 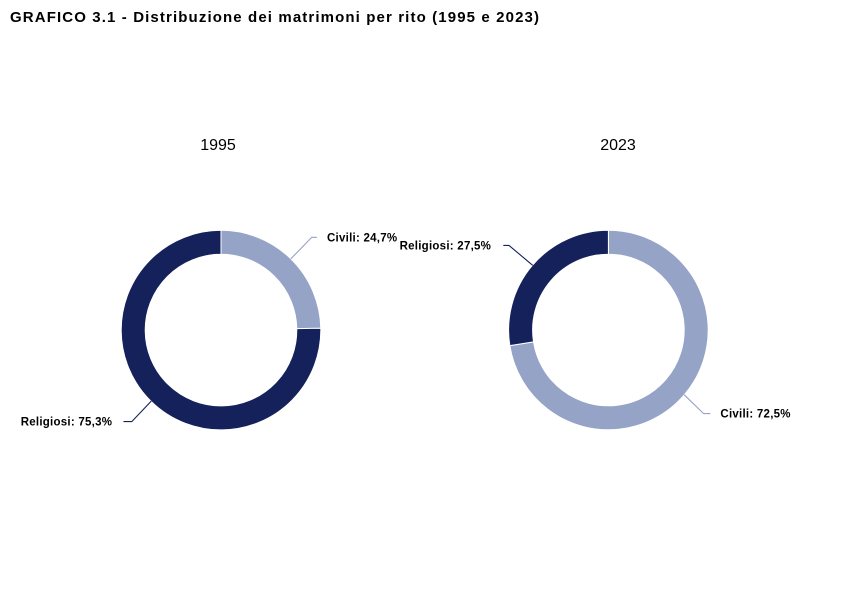 What do you see at coordinates (67, 423) in the screenshot?
I see `svg-text: Religiosi: 75,3%` at bounding box center [67, 423].